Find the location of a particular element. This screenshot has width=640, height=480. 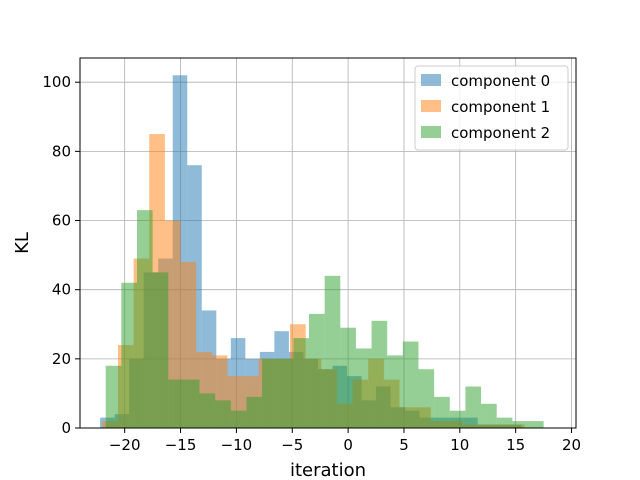

y-tick-label: 60 is located at coordinates (61, 221).